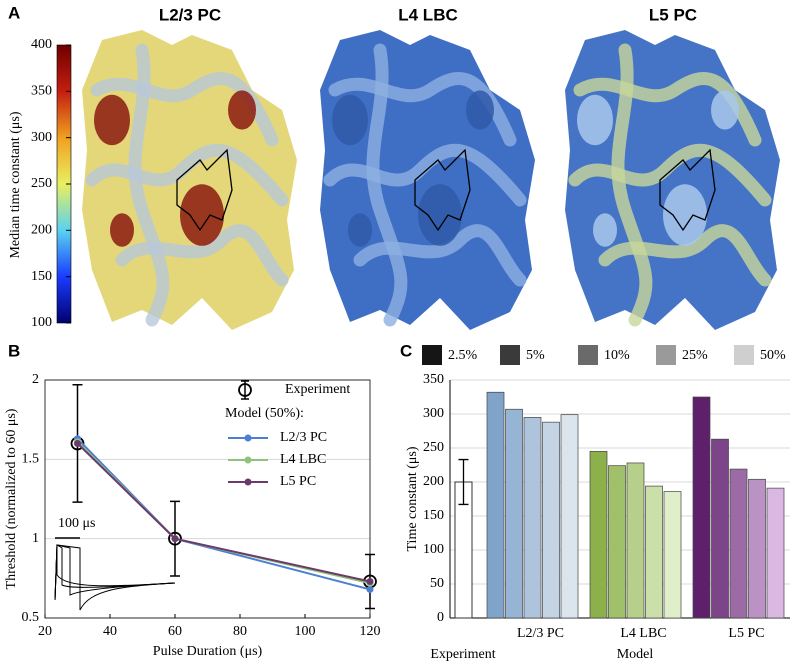  Describe the element at coordinates (41, 230) in the screenshot. I see `colorbar-tick-label: 200` at that location.